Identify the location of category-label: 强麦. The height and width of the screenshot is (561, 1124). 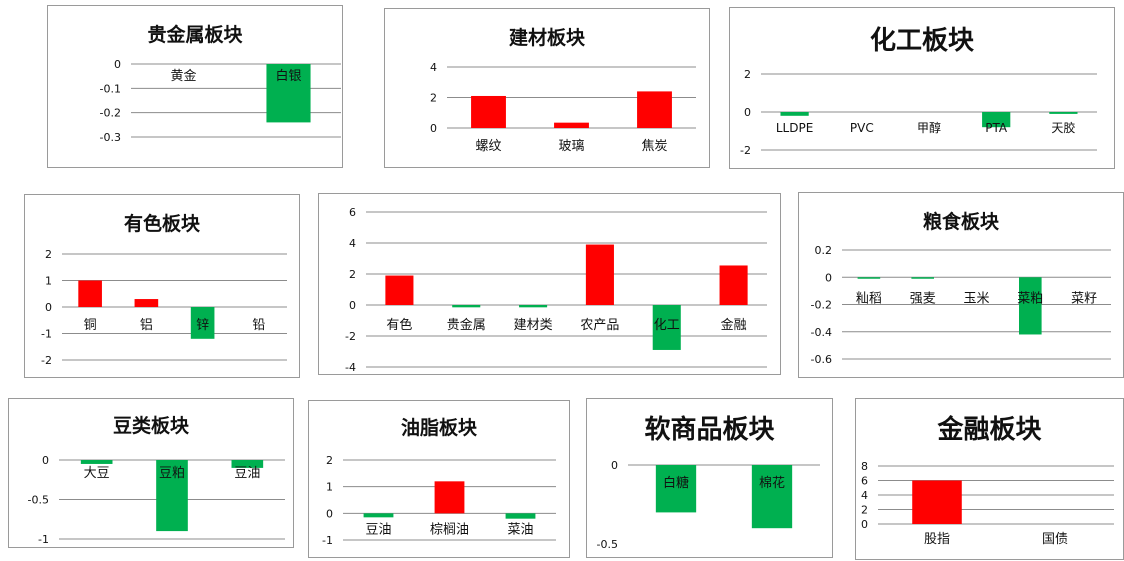
(923, 298).